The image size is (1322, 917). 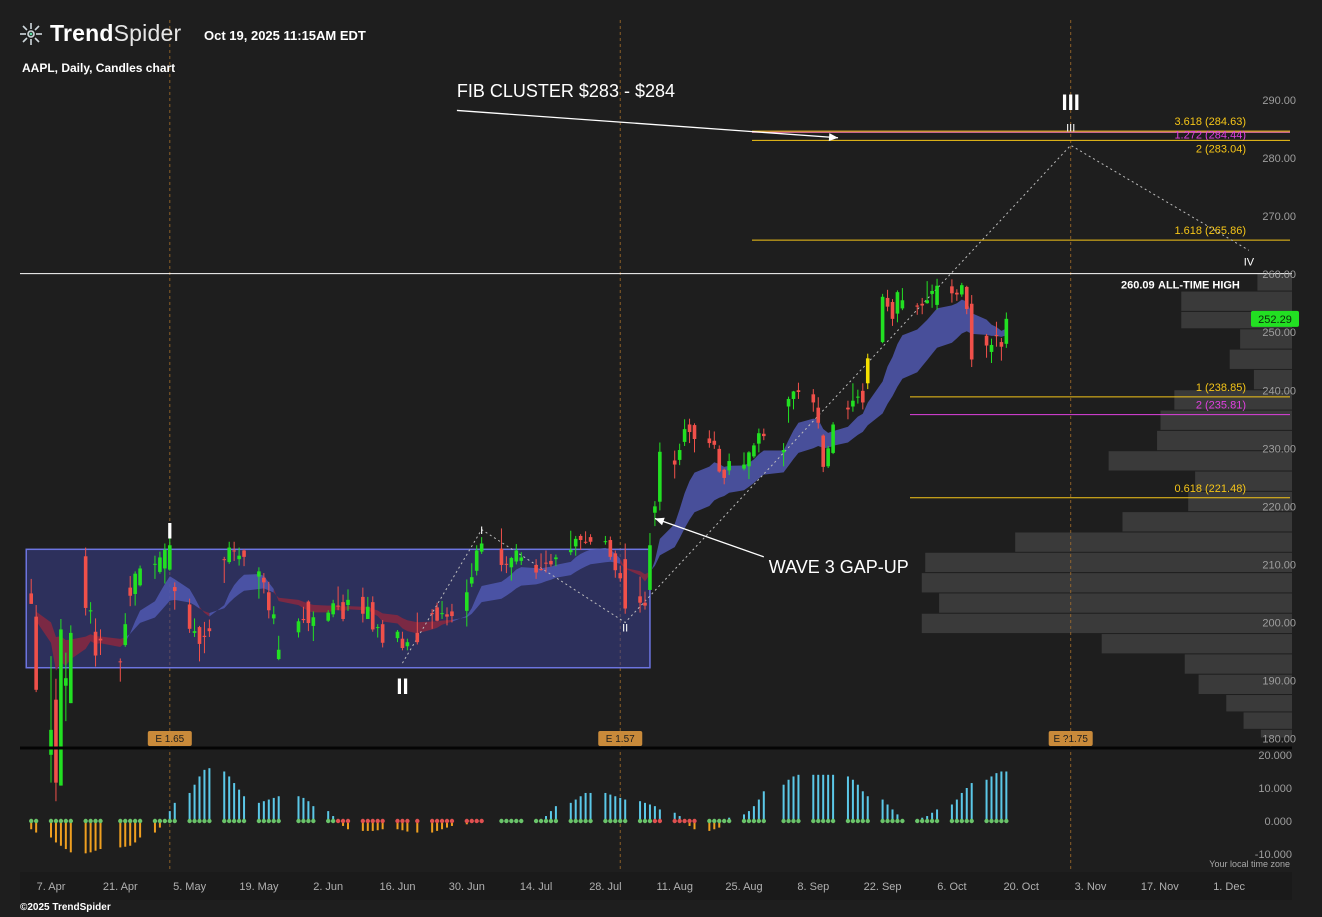 What do you see at coordinates (1106, 506) in the screenshot?
I see `volume-profile` at bounding box center [1106, 506].